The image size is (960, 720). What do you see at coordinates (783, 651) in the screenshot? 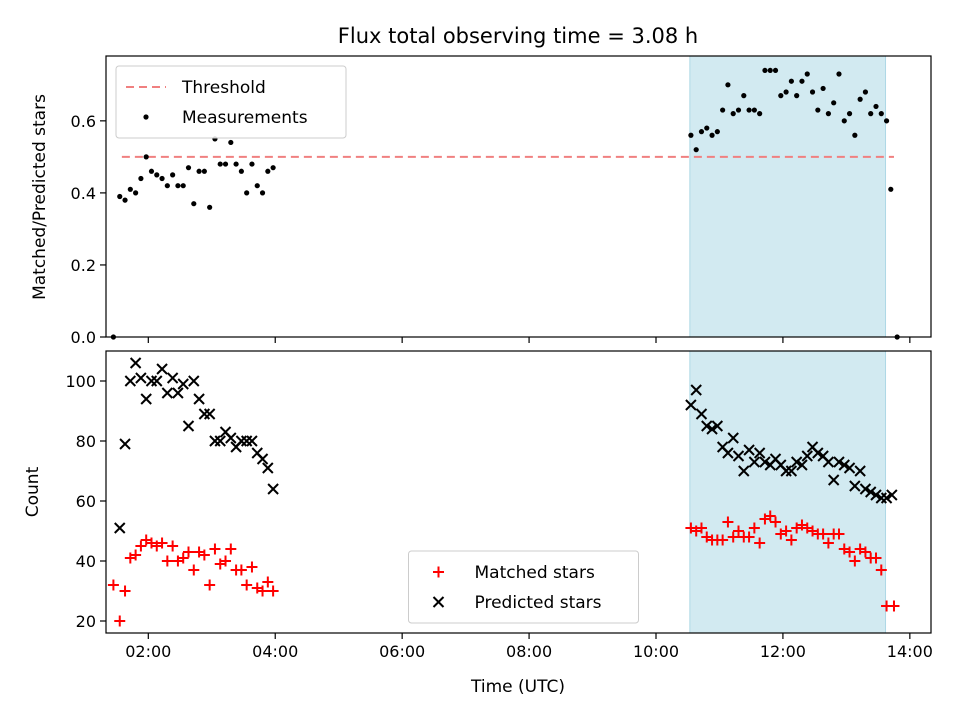
I see `x-tick-label: 12:00` at bounding box center [783, 651].